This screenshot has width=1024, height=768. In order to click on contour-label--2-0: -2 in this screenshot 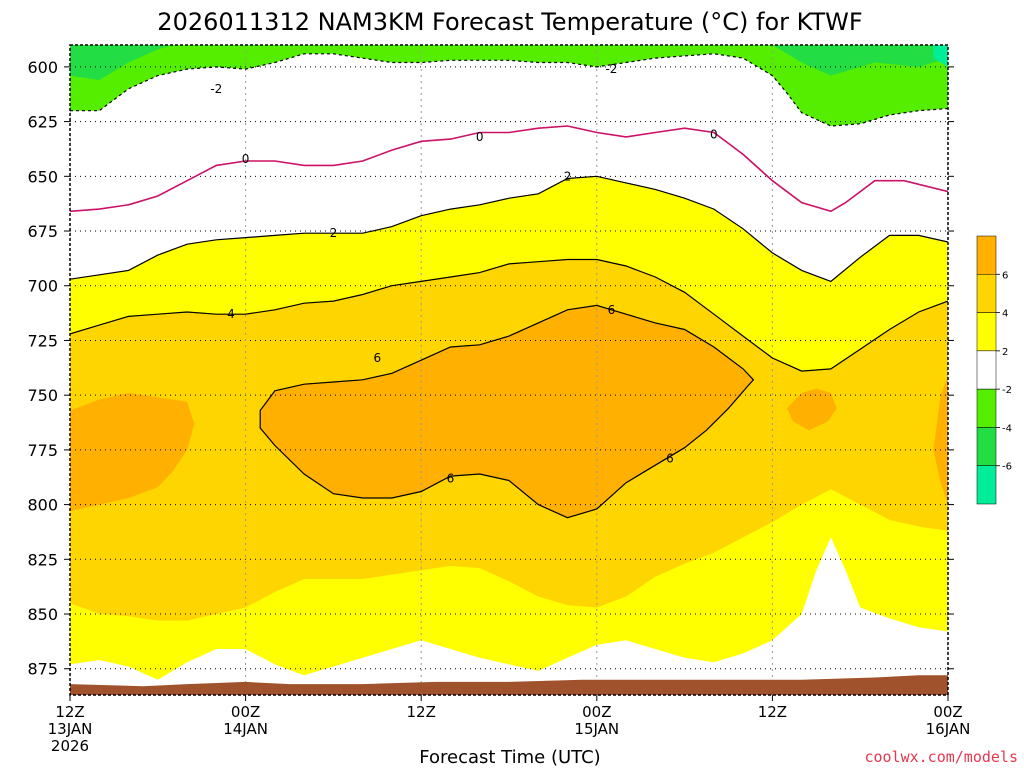, I will do `click(216, 89)`.